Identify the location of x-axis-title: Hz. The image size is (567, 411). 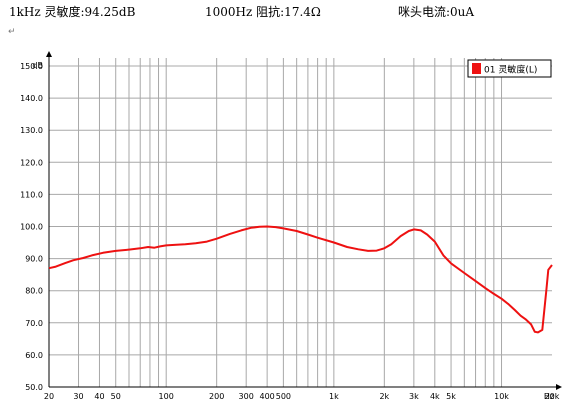
(549, 396).